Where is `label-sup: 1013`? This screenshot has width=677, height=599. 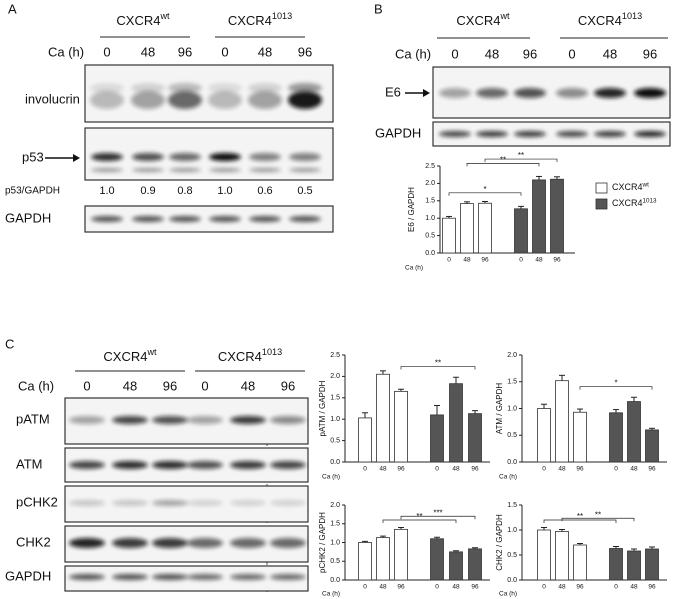
label-sup: 1013 is located at coordinates (650, 200).